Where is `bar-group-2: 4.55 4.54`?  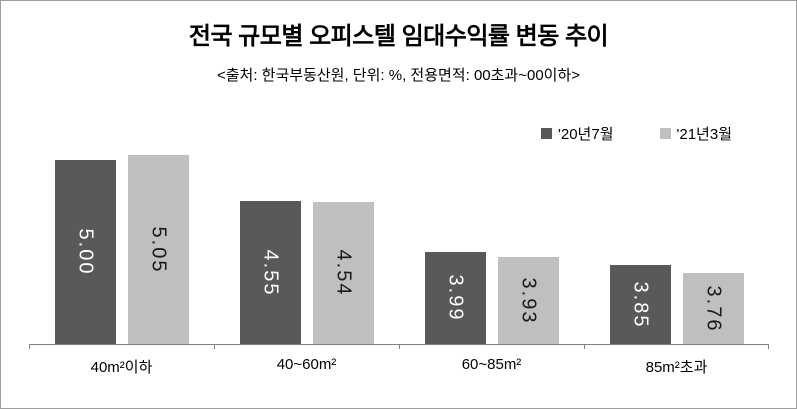 bar-group-2: 4.55 4.54 is located at coordinates (306, 240).